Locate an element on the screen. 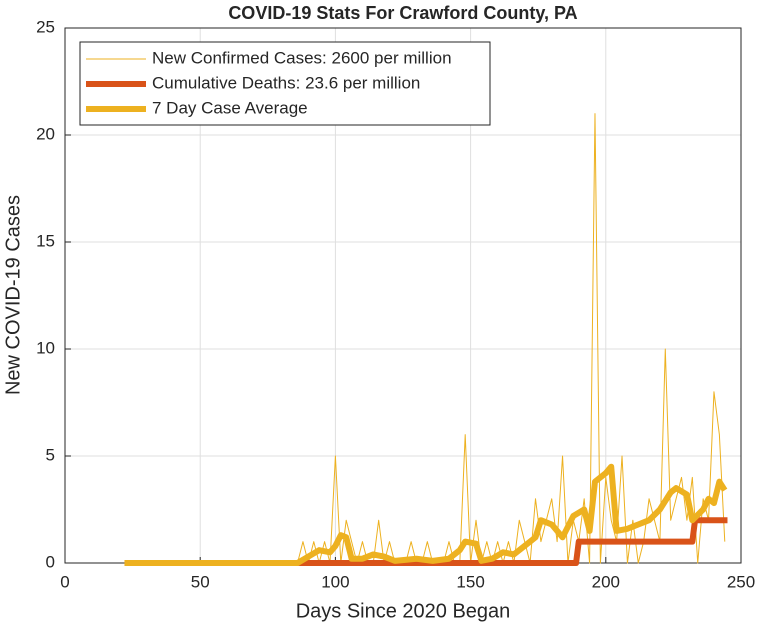 The height and width of the screenshot is (630, 761). x-tick-label: 250 is located at coordinates (741, 581).